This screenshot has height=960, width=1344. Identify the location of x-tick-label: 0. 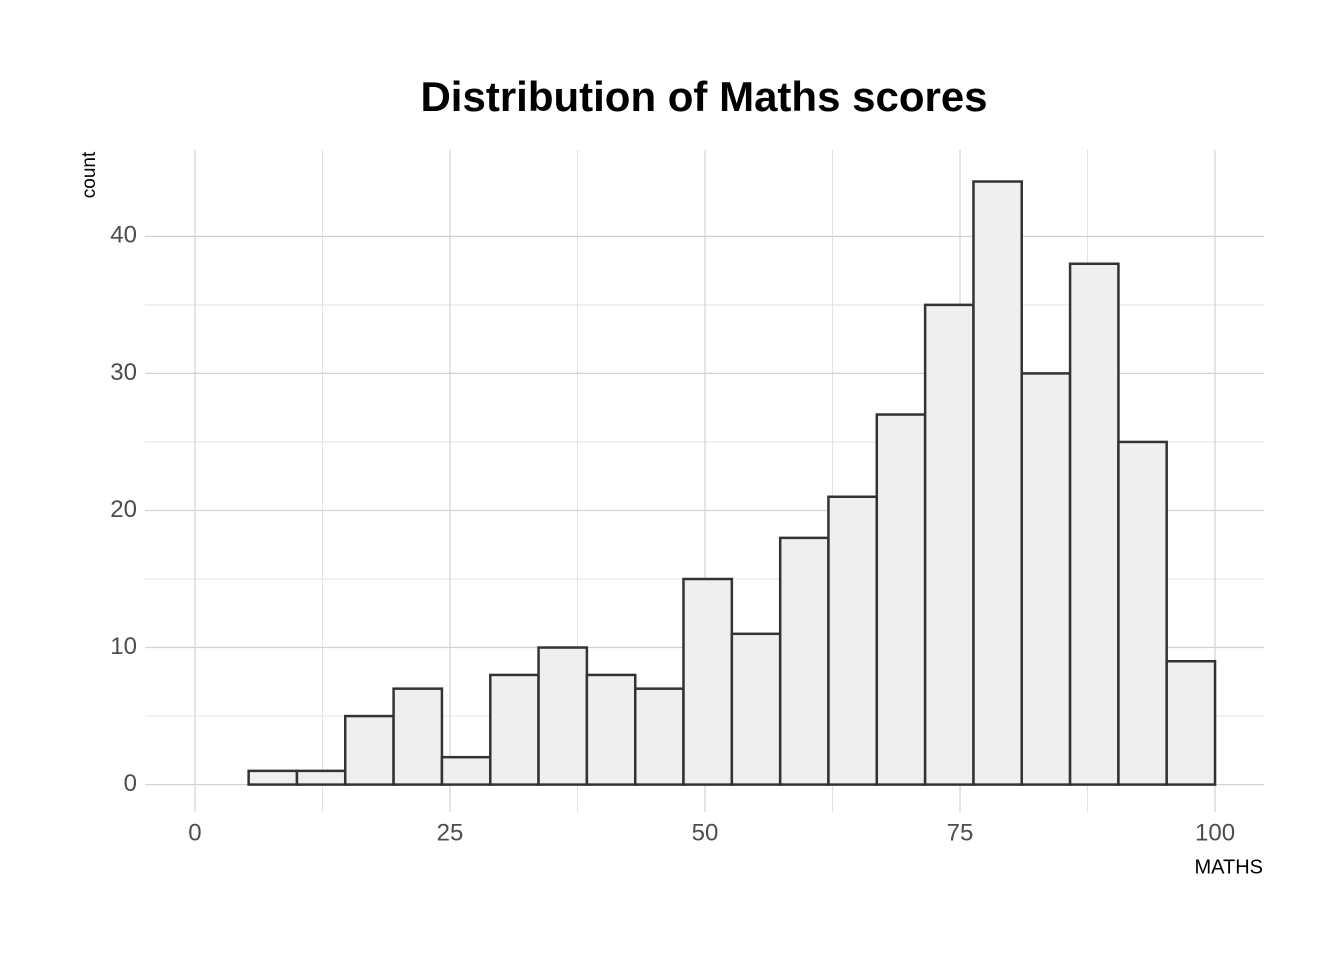
(194, 832).